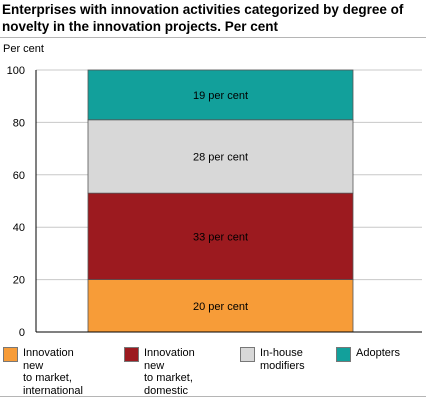 The image size is (426, 403). I want to click on data-label-2: 33 per cent, so click(220, 237).